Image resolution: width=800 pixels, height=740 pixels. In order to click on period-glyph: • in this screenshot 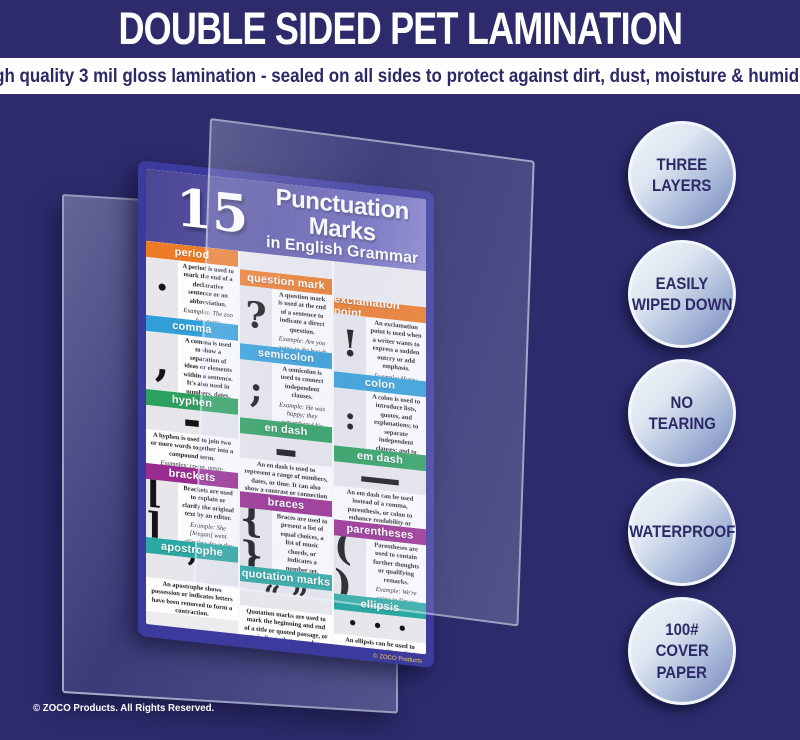, I will do `click(162, 287)`.